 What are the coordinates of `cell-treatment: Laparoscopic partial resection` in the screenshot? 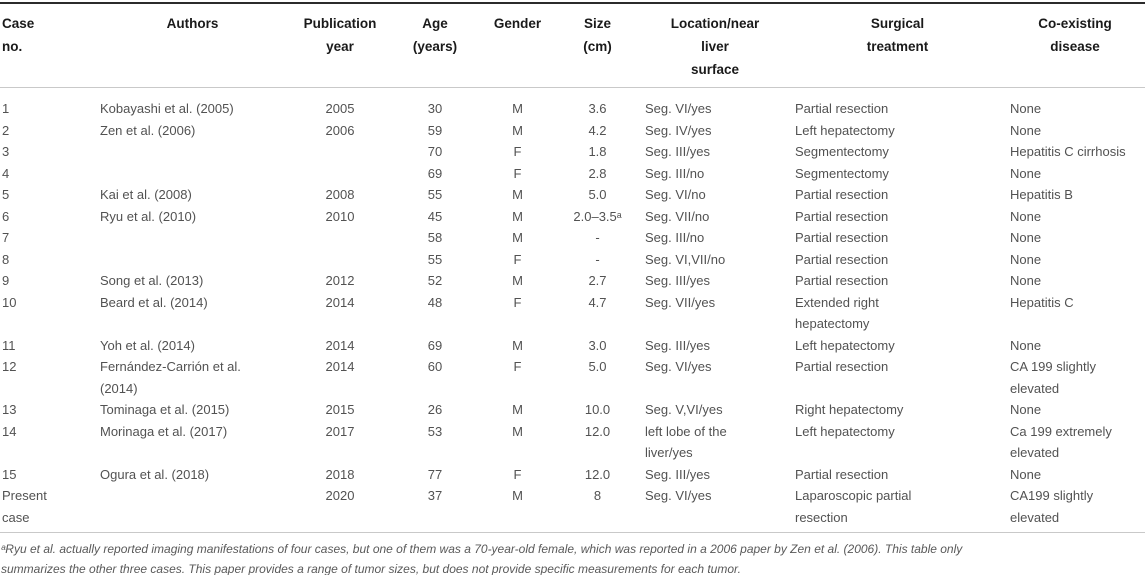 It's located at (853, 506).